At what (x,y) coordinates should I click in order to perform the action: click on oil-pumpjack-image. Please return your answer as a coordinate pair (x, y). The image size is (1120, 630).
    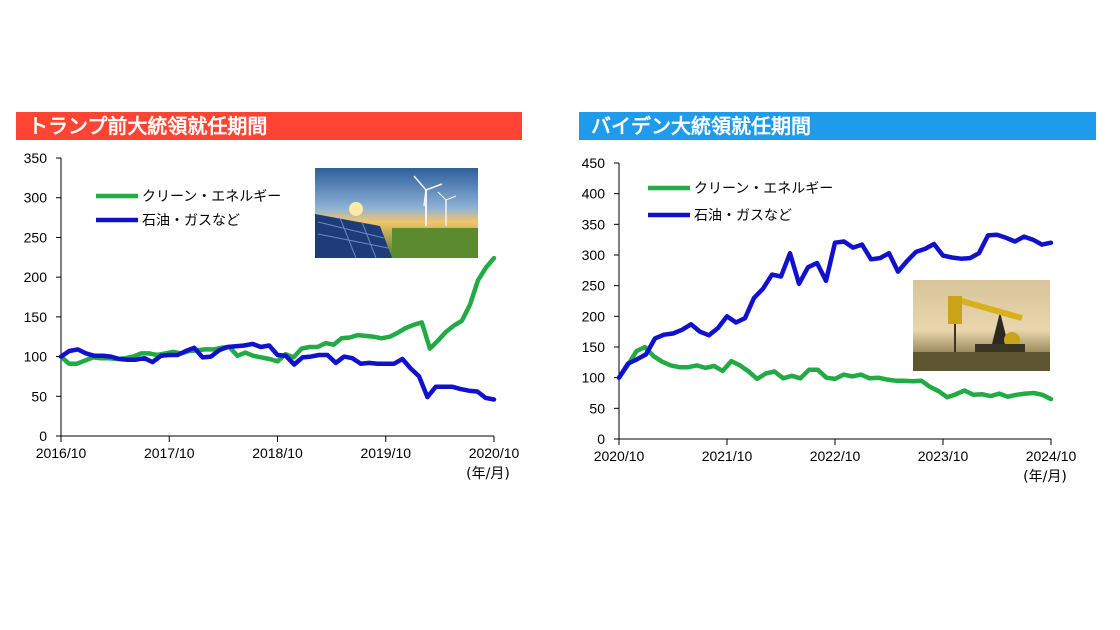
    Looking at the image, I should click on (981, 325).